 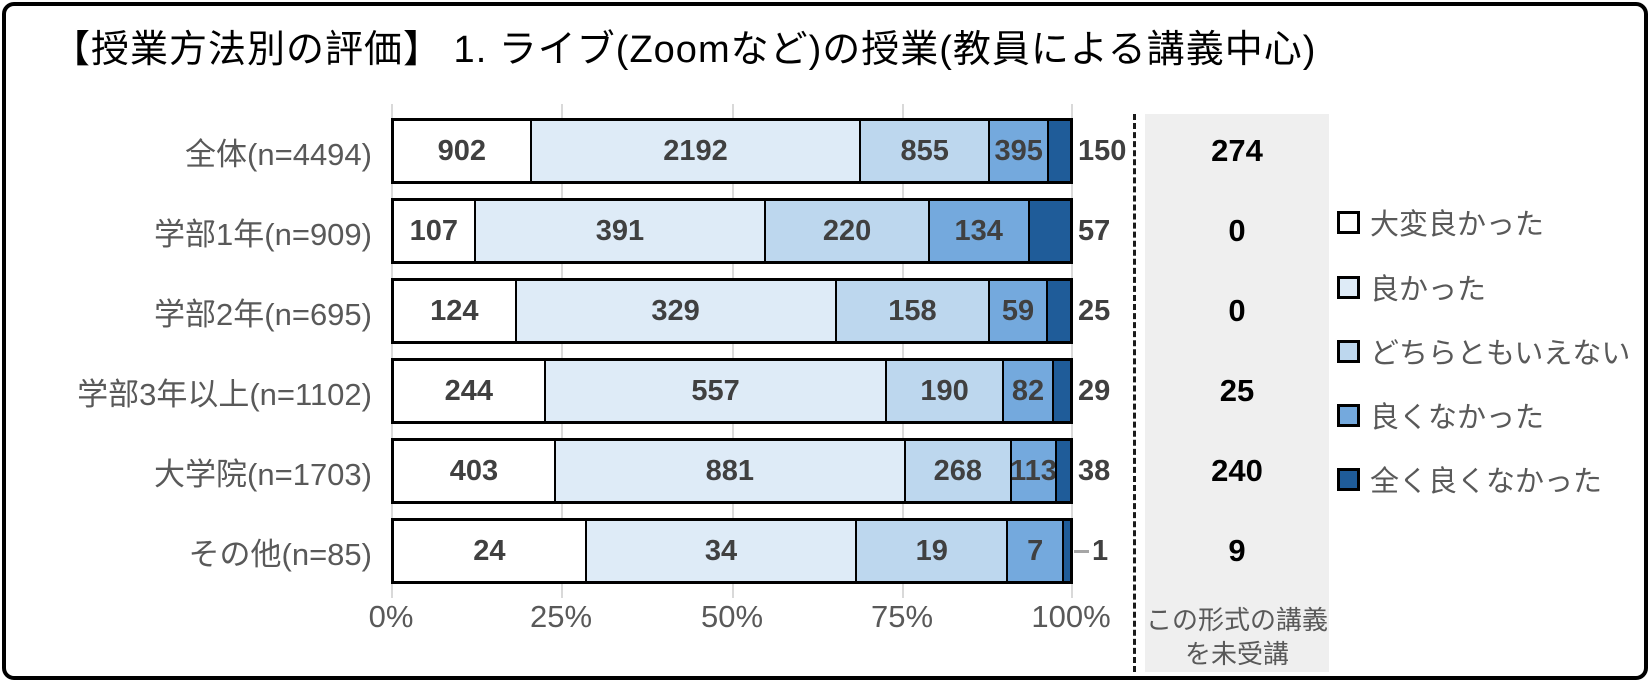 What do you see at coordinates (1071, 616) in the screenshot?
I see `x-tick-label: 100%` at bounding box center [1071, 616].